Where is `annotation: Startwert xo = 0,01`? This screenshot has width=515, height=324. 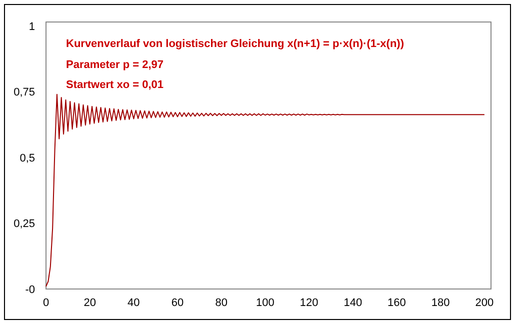 annotation: Startwert xo = 0,01 is located at coordinates (115, 85).